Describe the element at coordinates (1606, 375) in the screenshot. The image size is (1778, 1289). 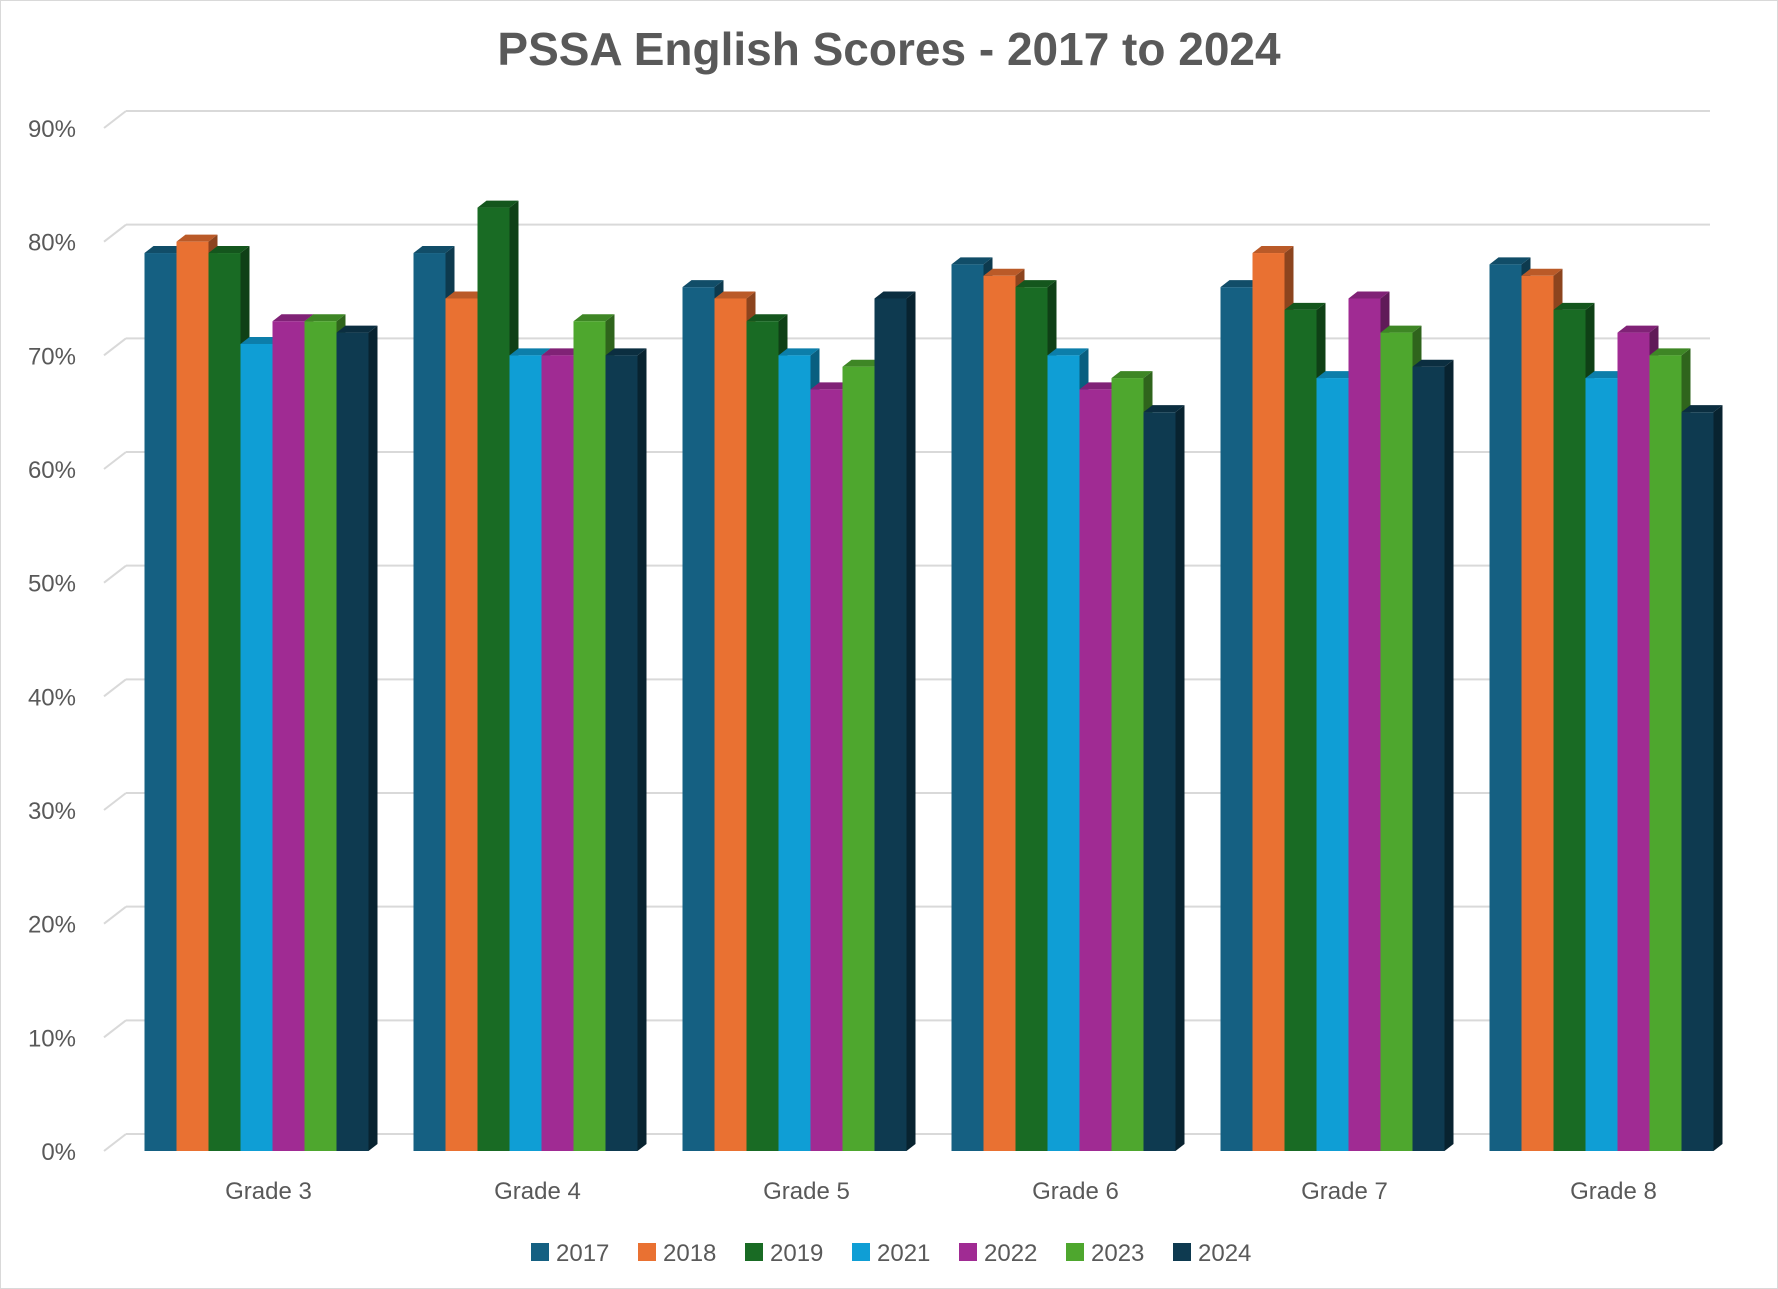
I see `bar-2021-grade-8-top` at that location.